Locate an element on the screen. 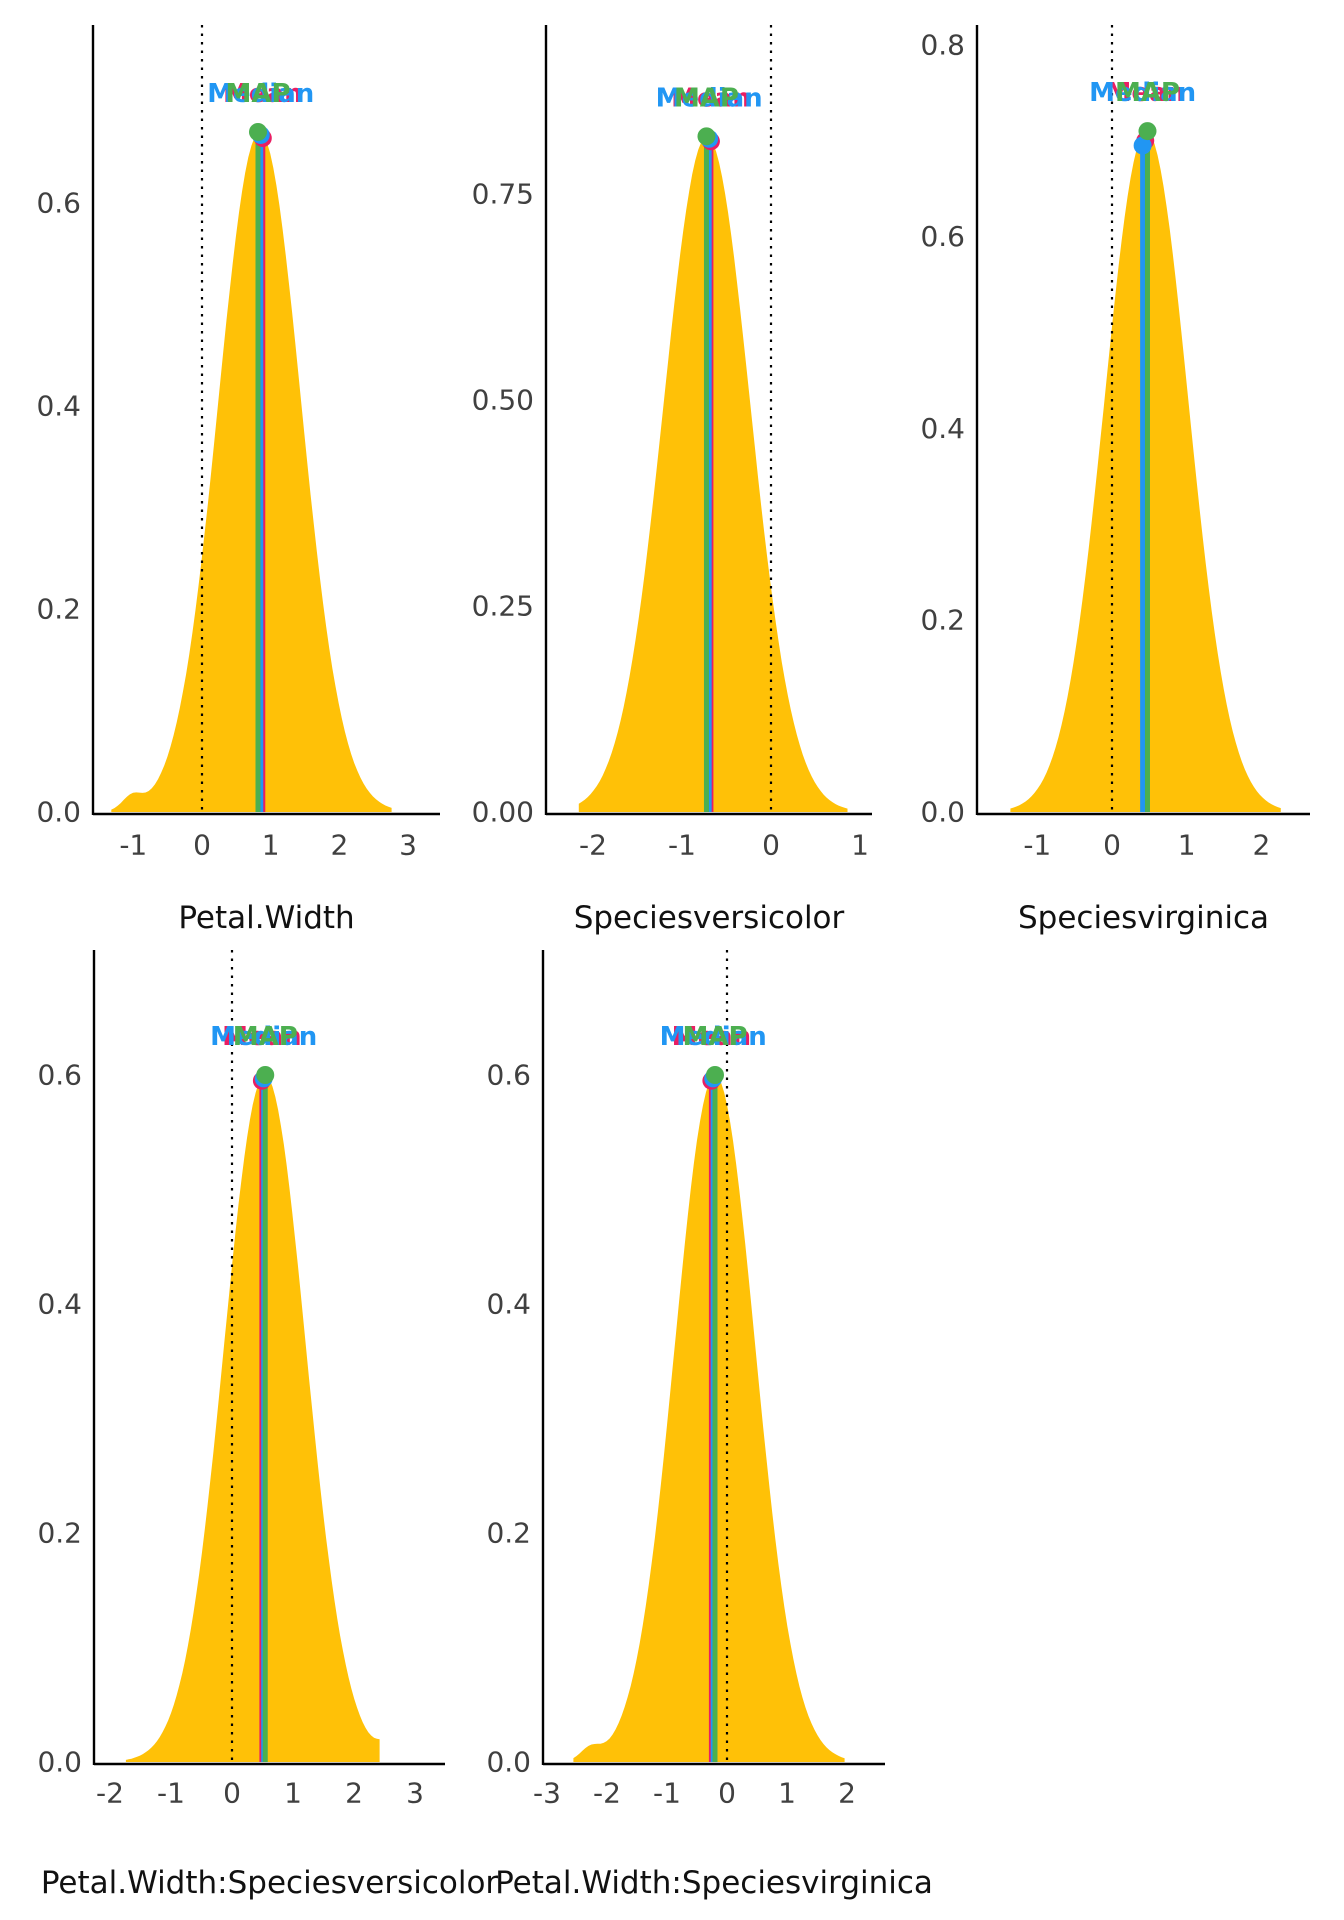 The width and height of the screenshot is (1344, 1920). y-tick-label: 0.50 is located at coordinates (503, 400).